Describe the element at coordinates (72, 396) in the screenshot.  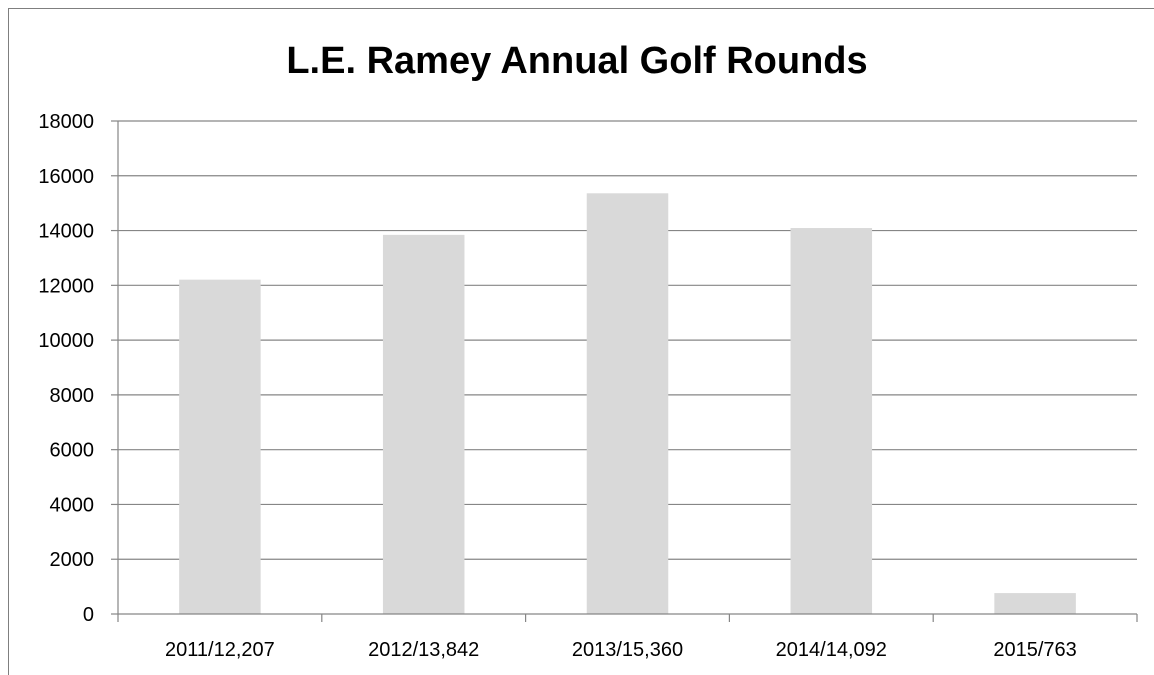
I see `y-tick-label: 8000` at that location.